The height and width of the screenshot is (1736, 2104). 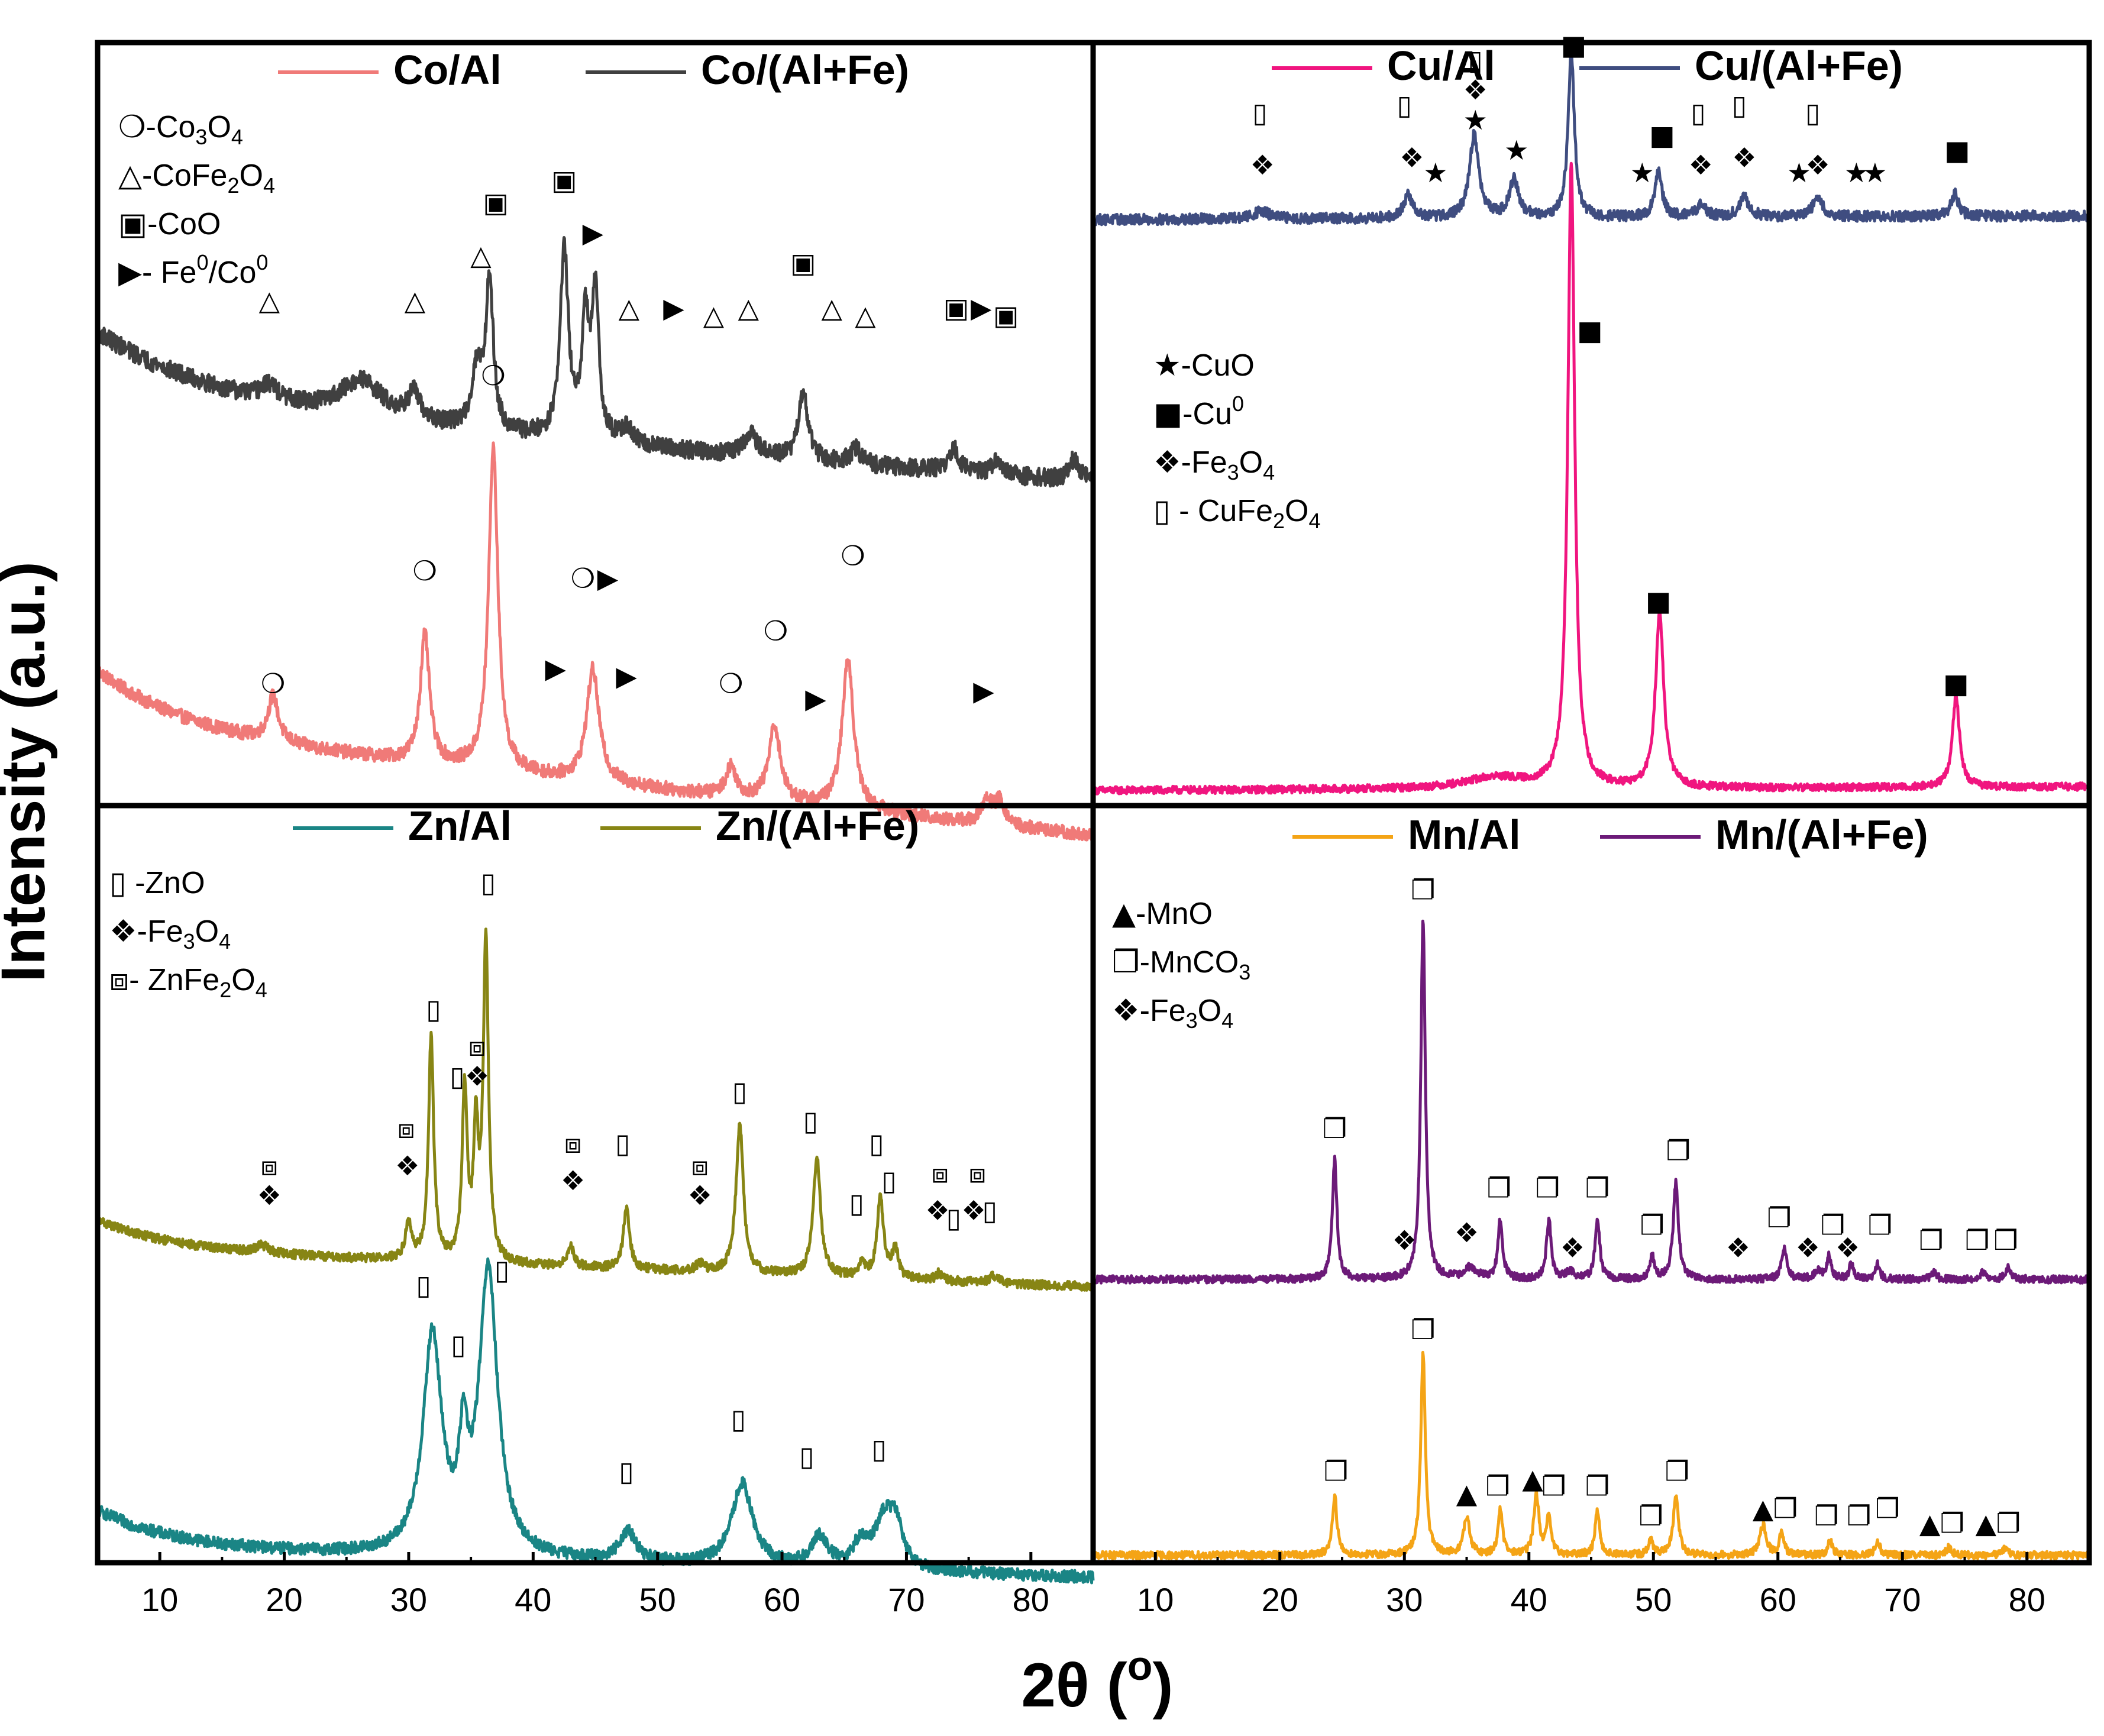 What do you see at coordinates (888, 1181) in the screenshot?
I see `phase-marker-zn-25: ▯` at bounding box center [888, 1181].